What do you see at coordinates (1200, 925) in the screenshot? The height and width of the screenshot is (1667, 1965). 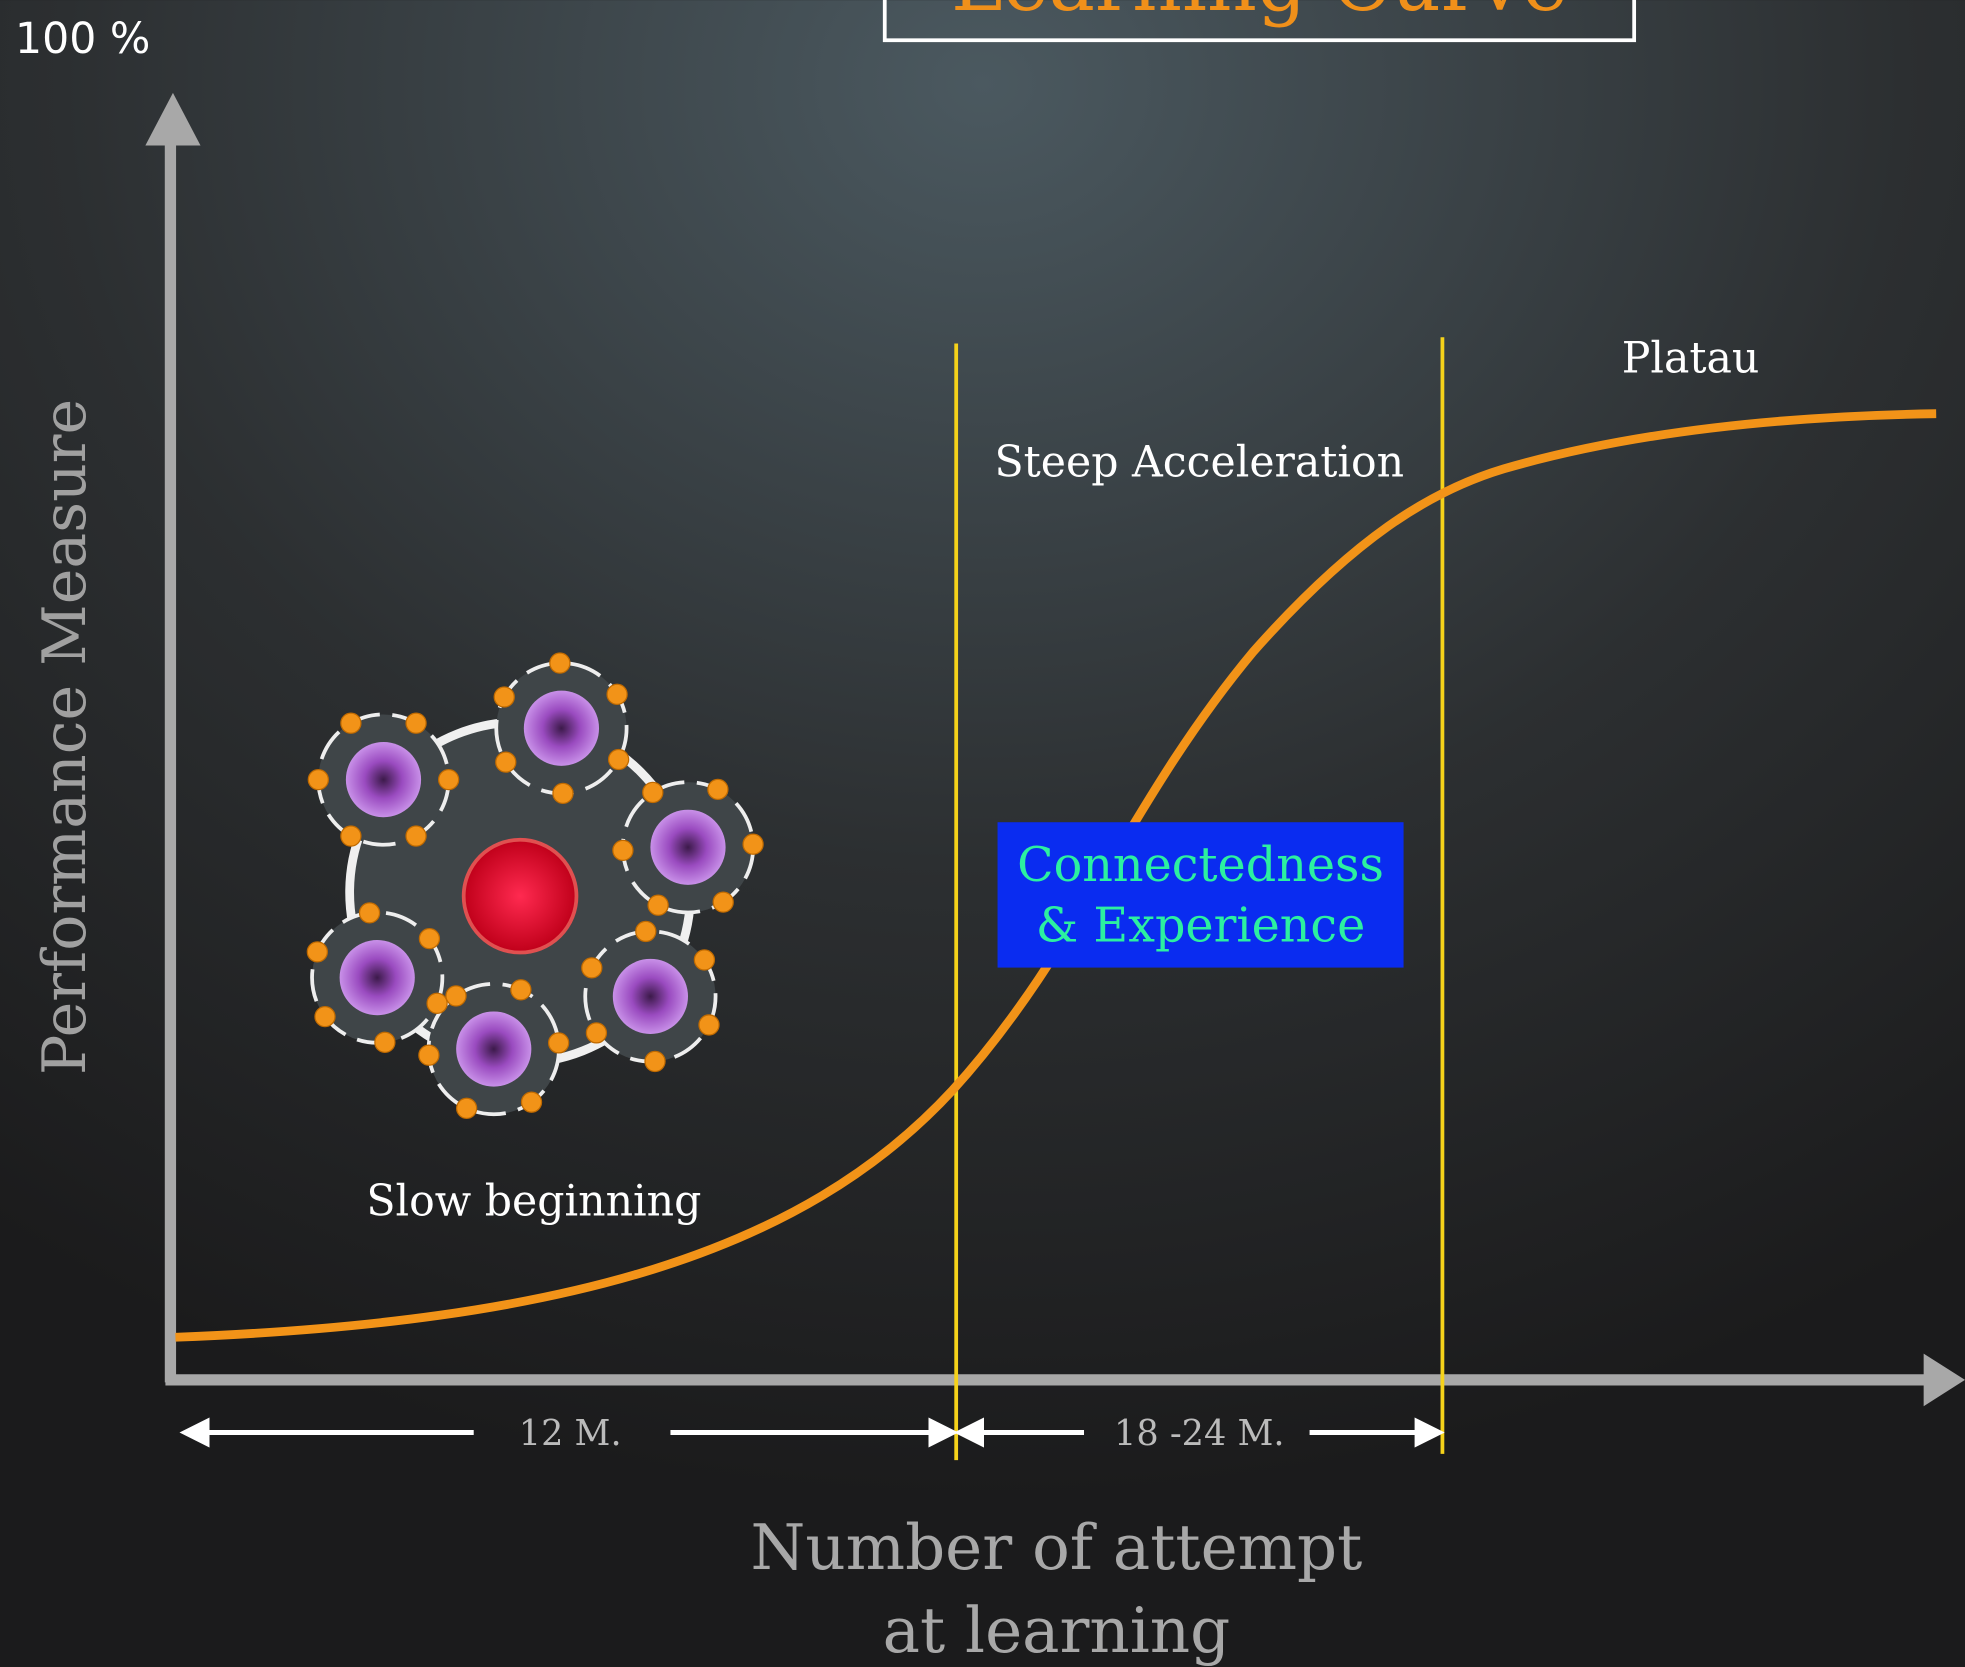 I see `callout-text: & Experience` at bounding box center [1200, 925].